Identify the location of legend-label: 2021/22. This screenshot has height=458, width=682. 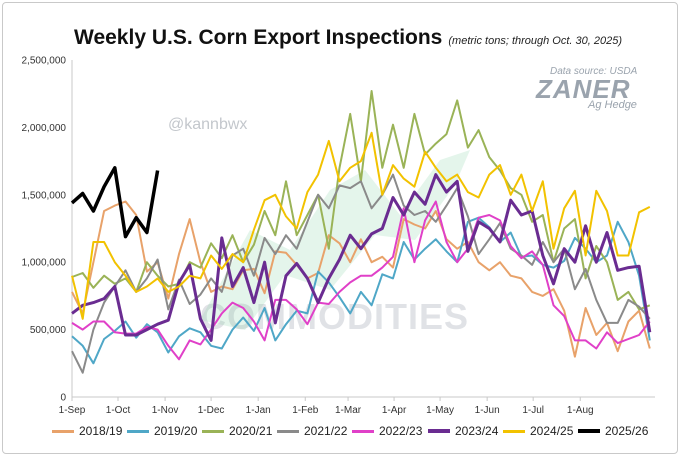
(326, 431).